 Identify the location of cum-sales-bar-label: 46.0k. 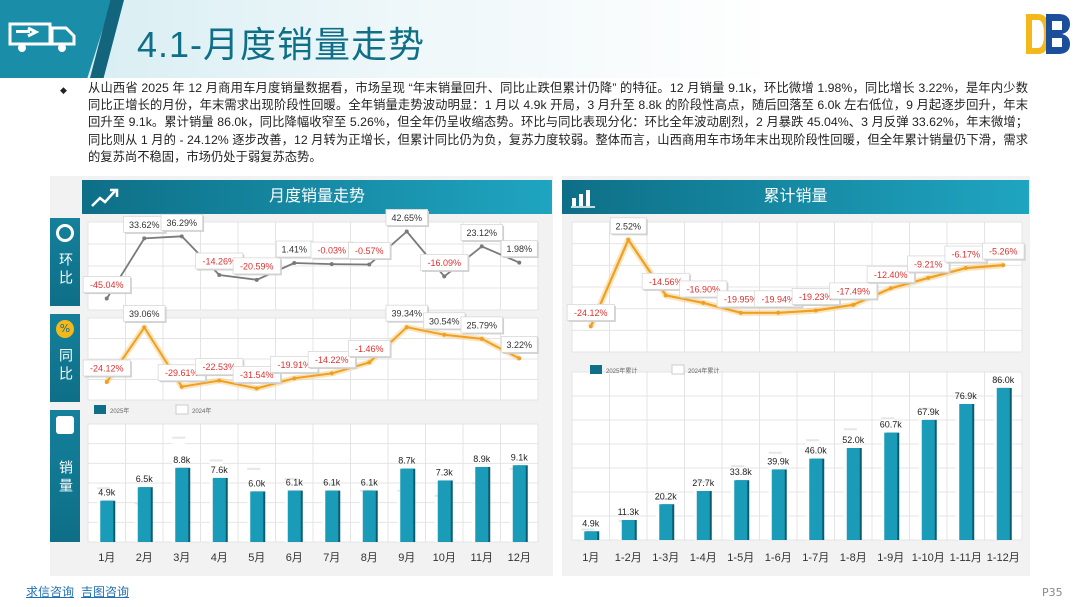
(816, 451).